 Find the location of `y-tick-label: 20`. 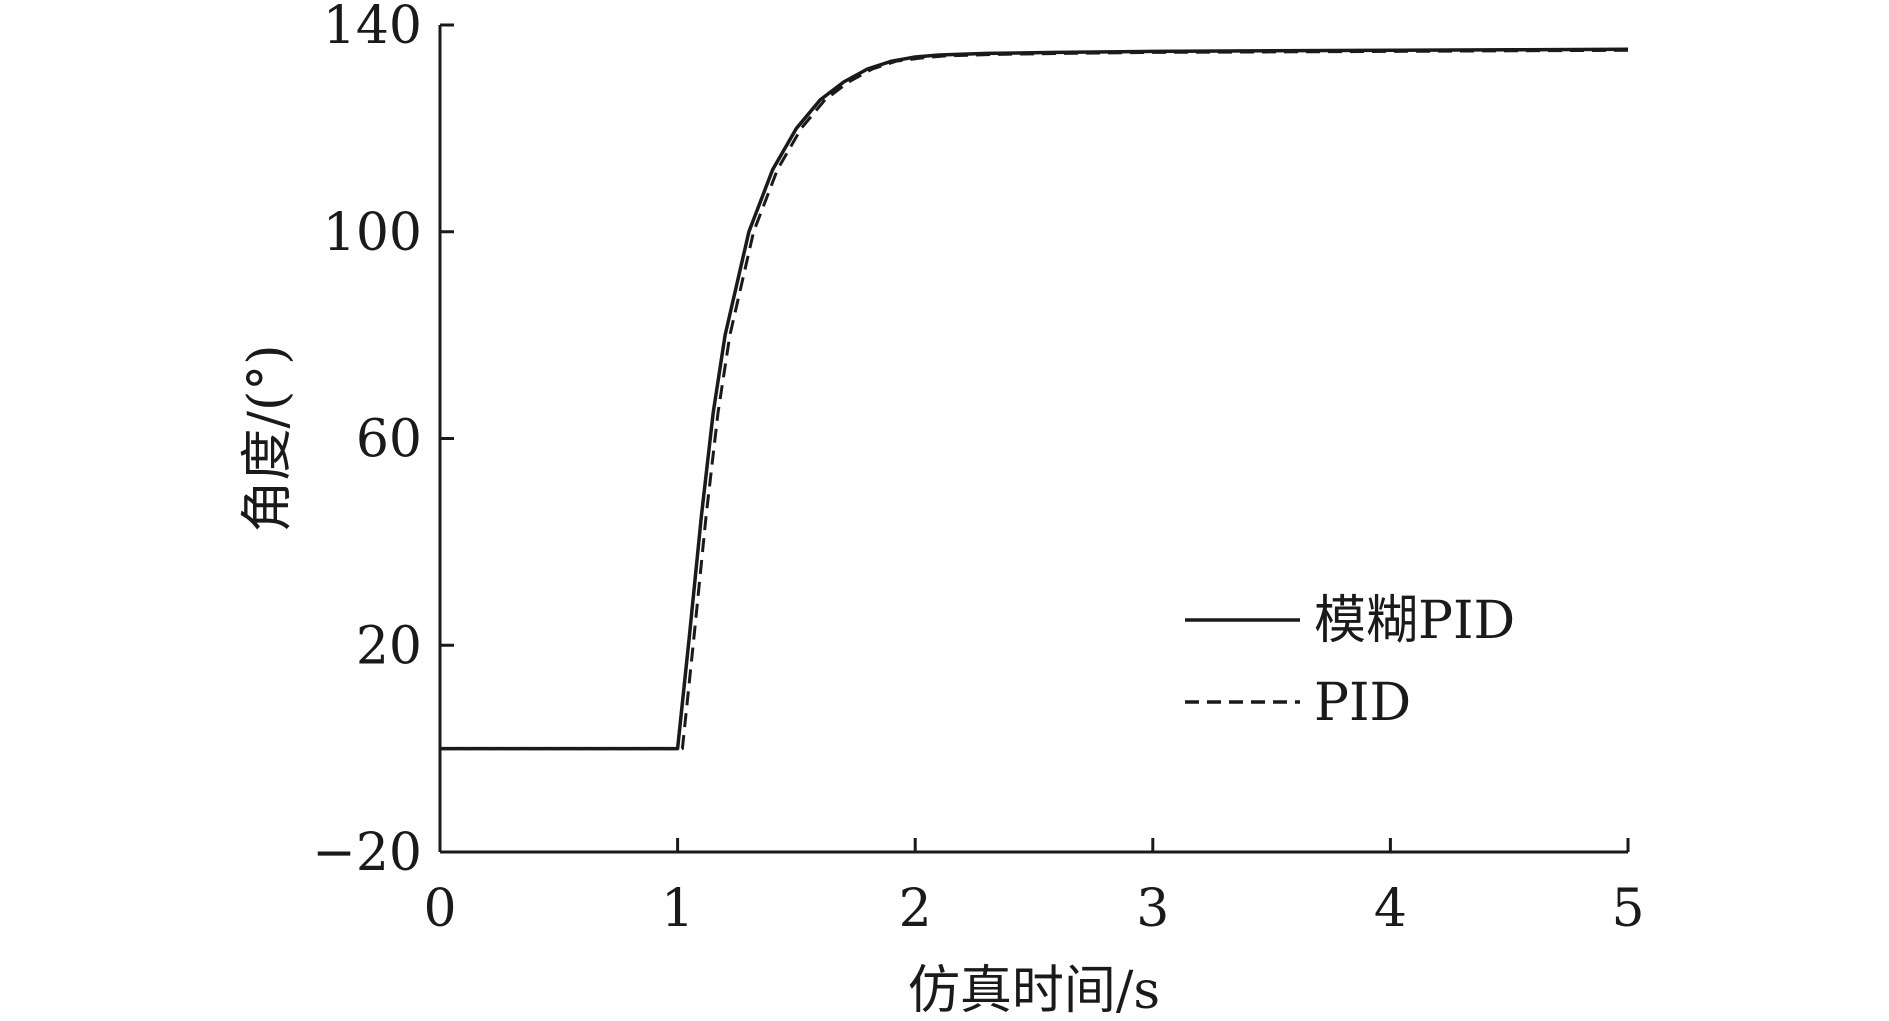

y-tick-label: 20 is located at coordinates (389, 646).